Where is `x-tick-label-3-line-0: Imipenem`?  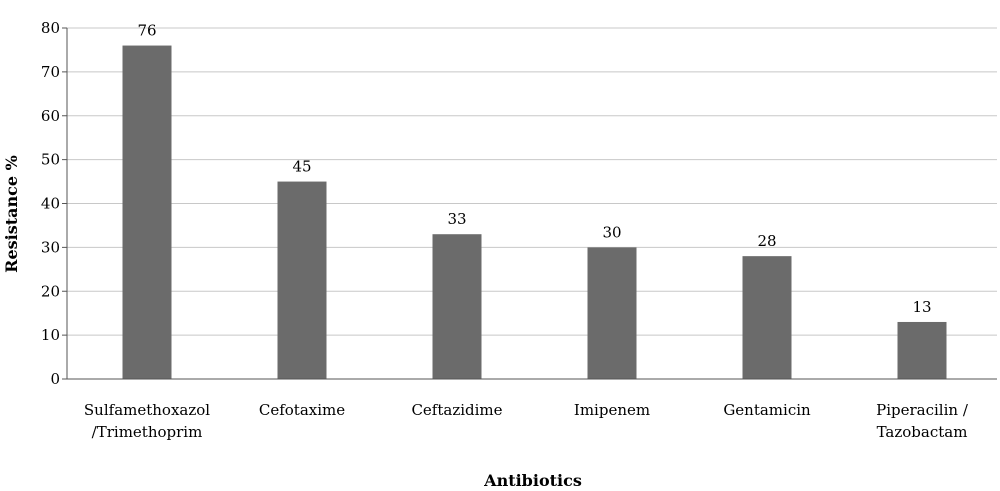 x-tick-label-3-line-0: Imipenem is located at coordinates (612, 410).